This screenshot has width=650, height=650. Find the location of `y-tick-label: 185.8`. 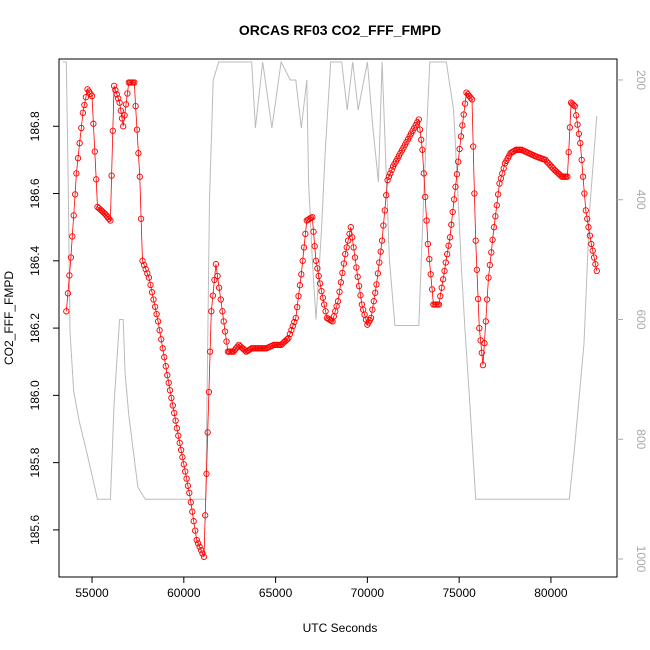

y-tick-label: 185.8 is located at coordinates (35, 462).